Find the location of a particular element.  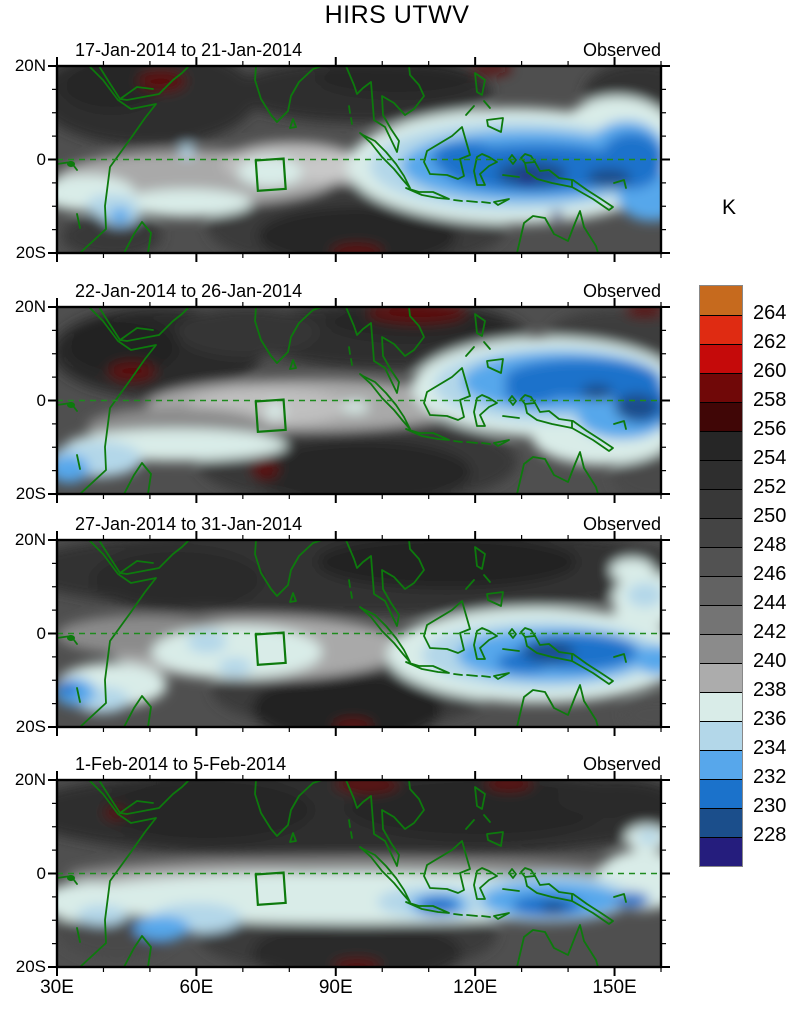

colorbar-tick-label: 246 is located at coordinates (770, 574).